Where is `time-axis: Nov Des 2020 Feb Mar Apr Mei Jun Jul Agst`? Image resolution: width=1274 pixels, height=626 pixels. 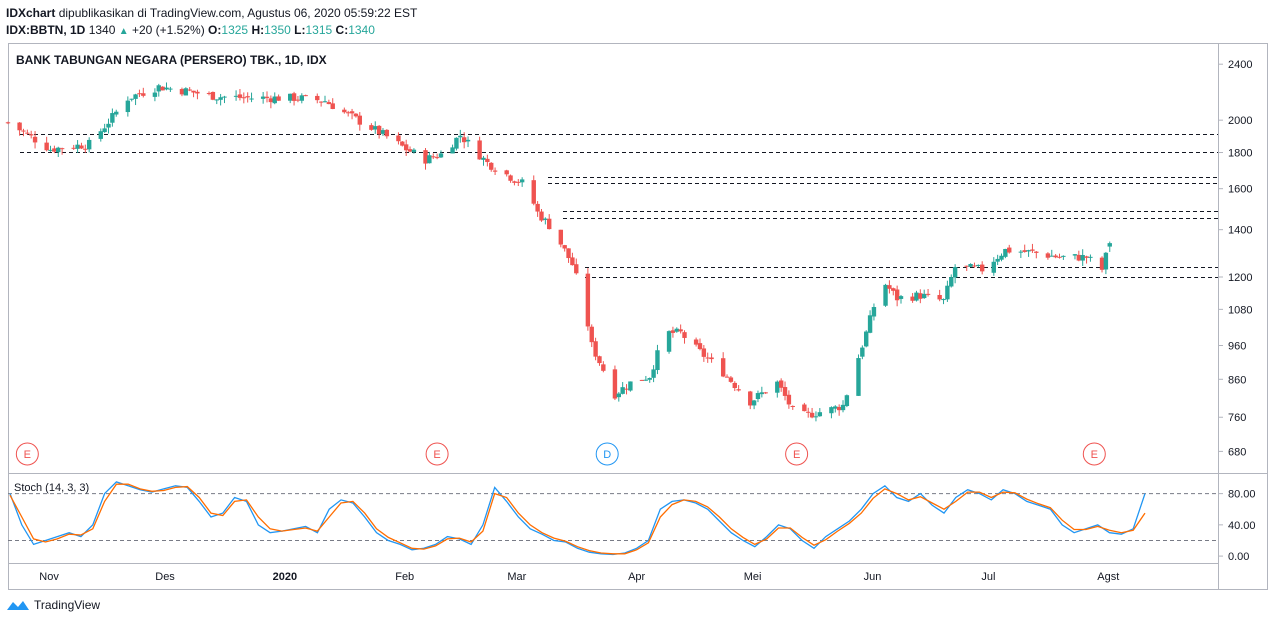
time-axis: Nov Des 2020 Feb Mar Apr Mei Jun Jul Agst is located at coordinates (579, 577).